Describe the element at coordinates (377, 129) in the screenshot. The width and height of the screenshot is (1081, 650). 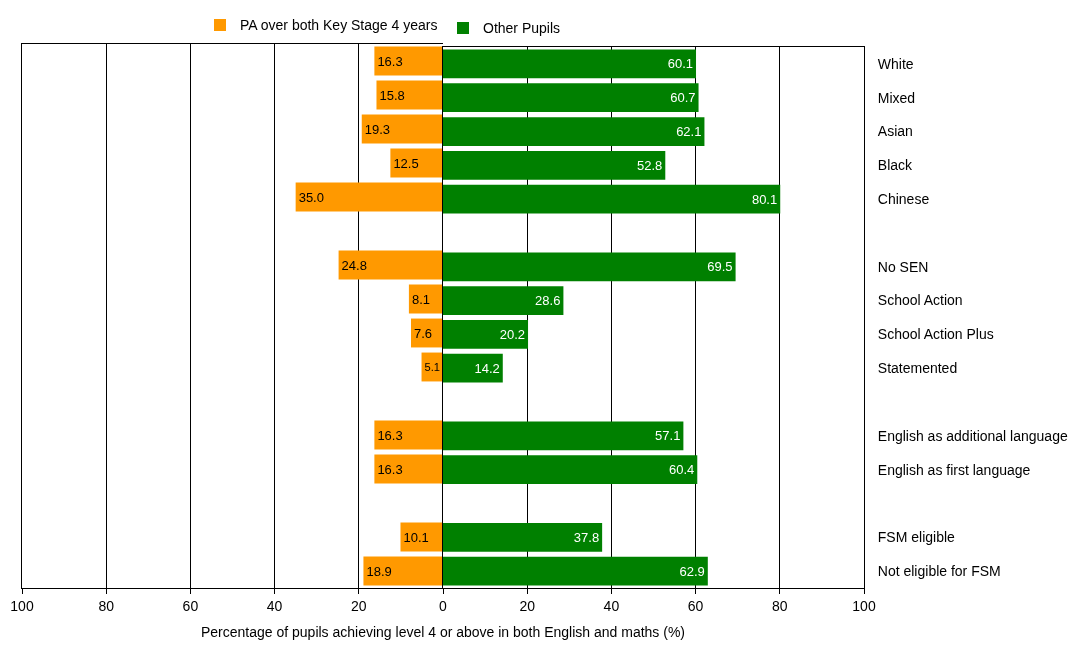
I see `data-label: 19.3` at that location.